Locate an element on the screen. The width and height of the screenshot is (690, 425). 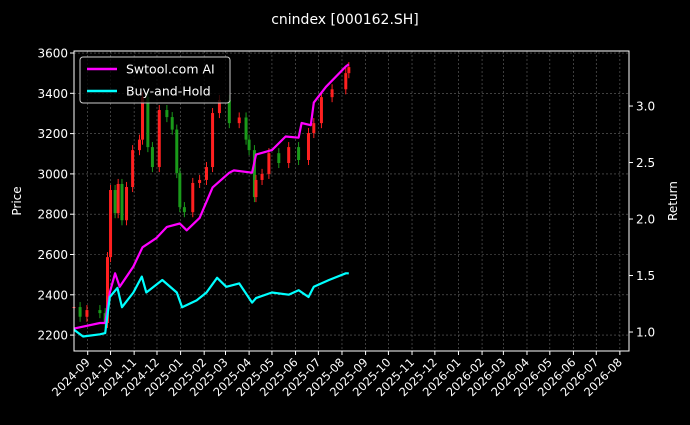
y-axis-right: 1.0 1.5 2.0 2.5 3.0 is located at coordinates (642, 220).